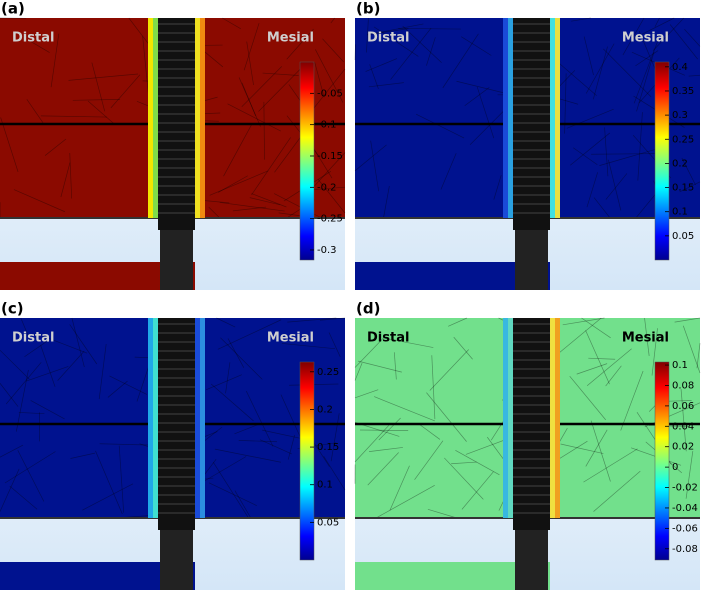  Describe the element at coordinates (683, 406) in the screenshot. I see `colorbar-tick-label: 0.06` at that location.